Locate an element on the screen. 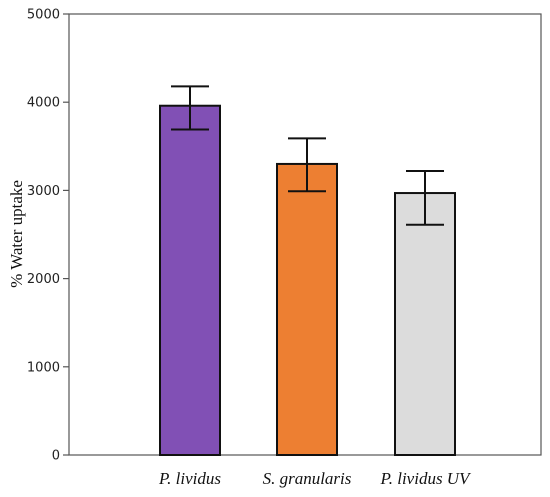 Image resolution: width=550 pixels, height=497 pixels. y-axis-label: % Water uptake is located at coordinates (16, 234).